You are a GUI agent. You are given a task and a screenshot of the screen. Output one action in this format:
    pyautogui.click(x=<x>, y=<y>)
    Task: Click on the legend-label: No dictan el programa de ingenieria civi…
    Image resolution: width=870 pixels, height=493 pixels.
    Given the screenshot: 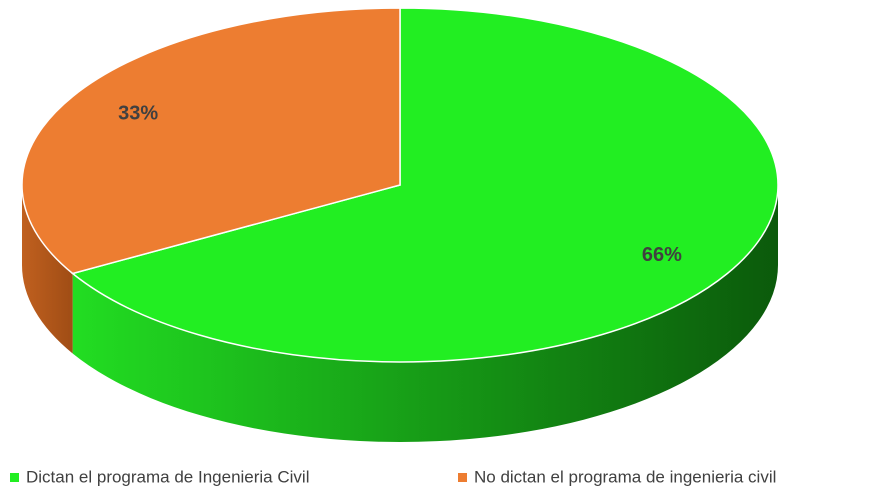 What is the action you would take?
    pyautogui.click(x=625, y=476)
    